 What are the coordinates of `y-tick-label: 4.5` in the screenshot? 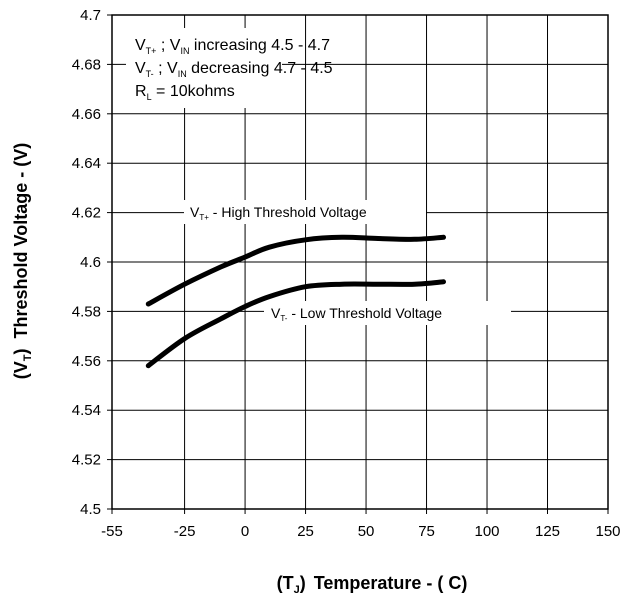 It's located at (90, 509).